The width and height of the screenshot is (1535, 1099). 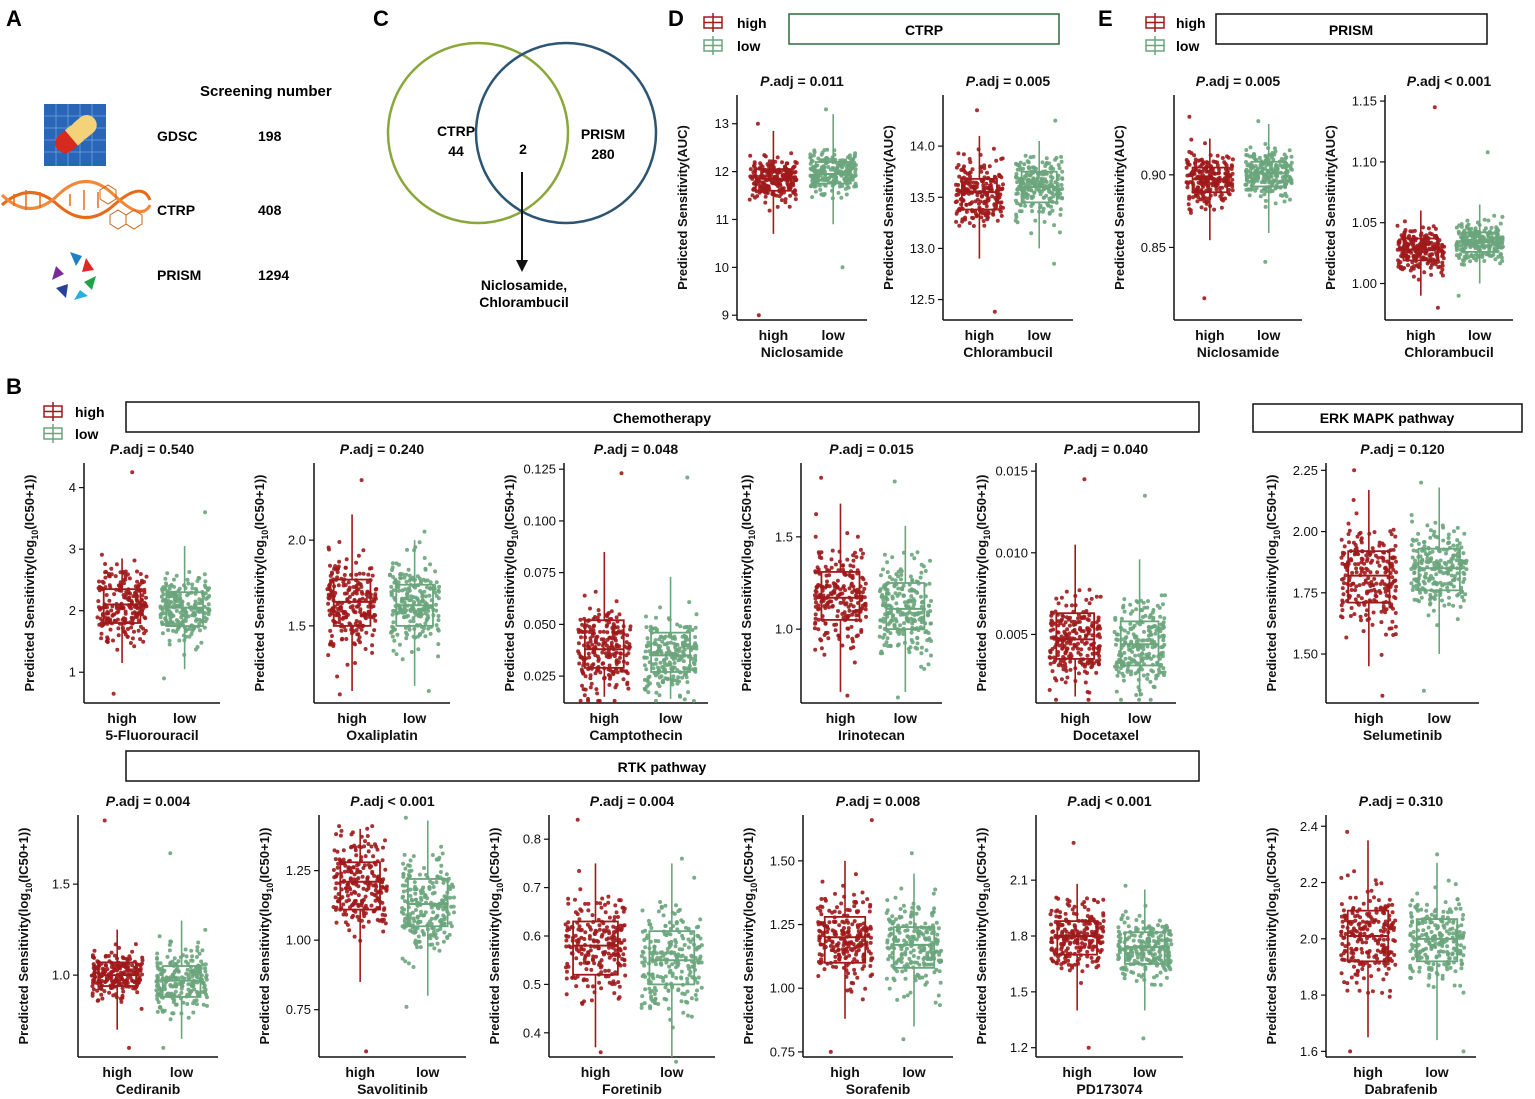 What do you see at coordinates (1421, 335) in the screenshot?
I see `category-label-high: high` at bounding box center [1421, 335].